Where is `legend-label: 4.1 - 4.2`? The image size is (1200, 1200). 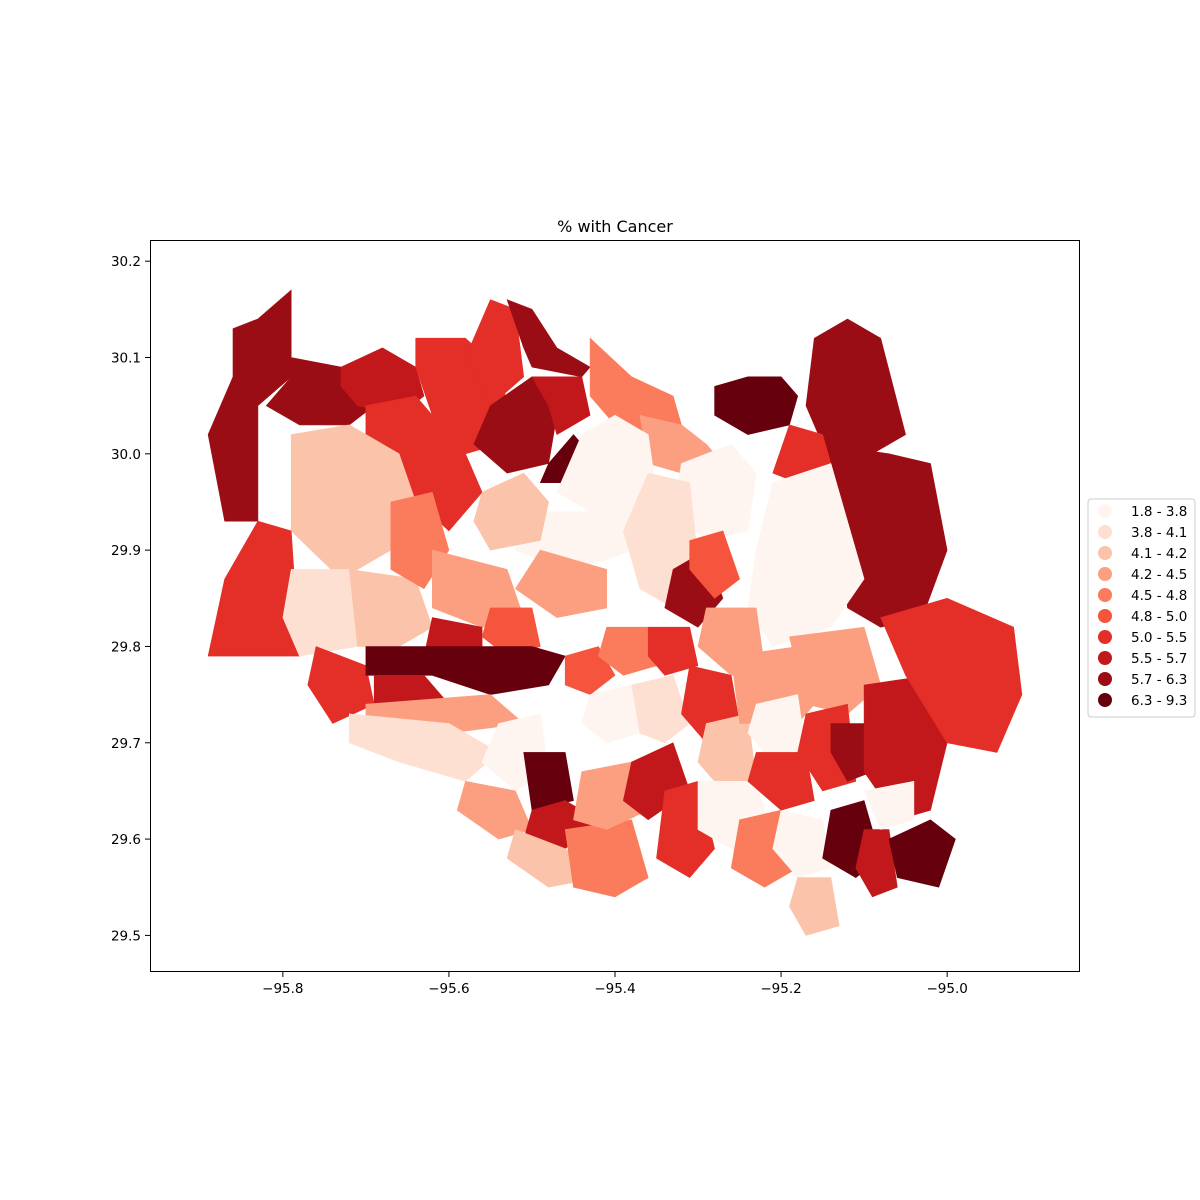
legend-label: 4.1 - 4.2 is located at coordinates (1159, 554).